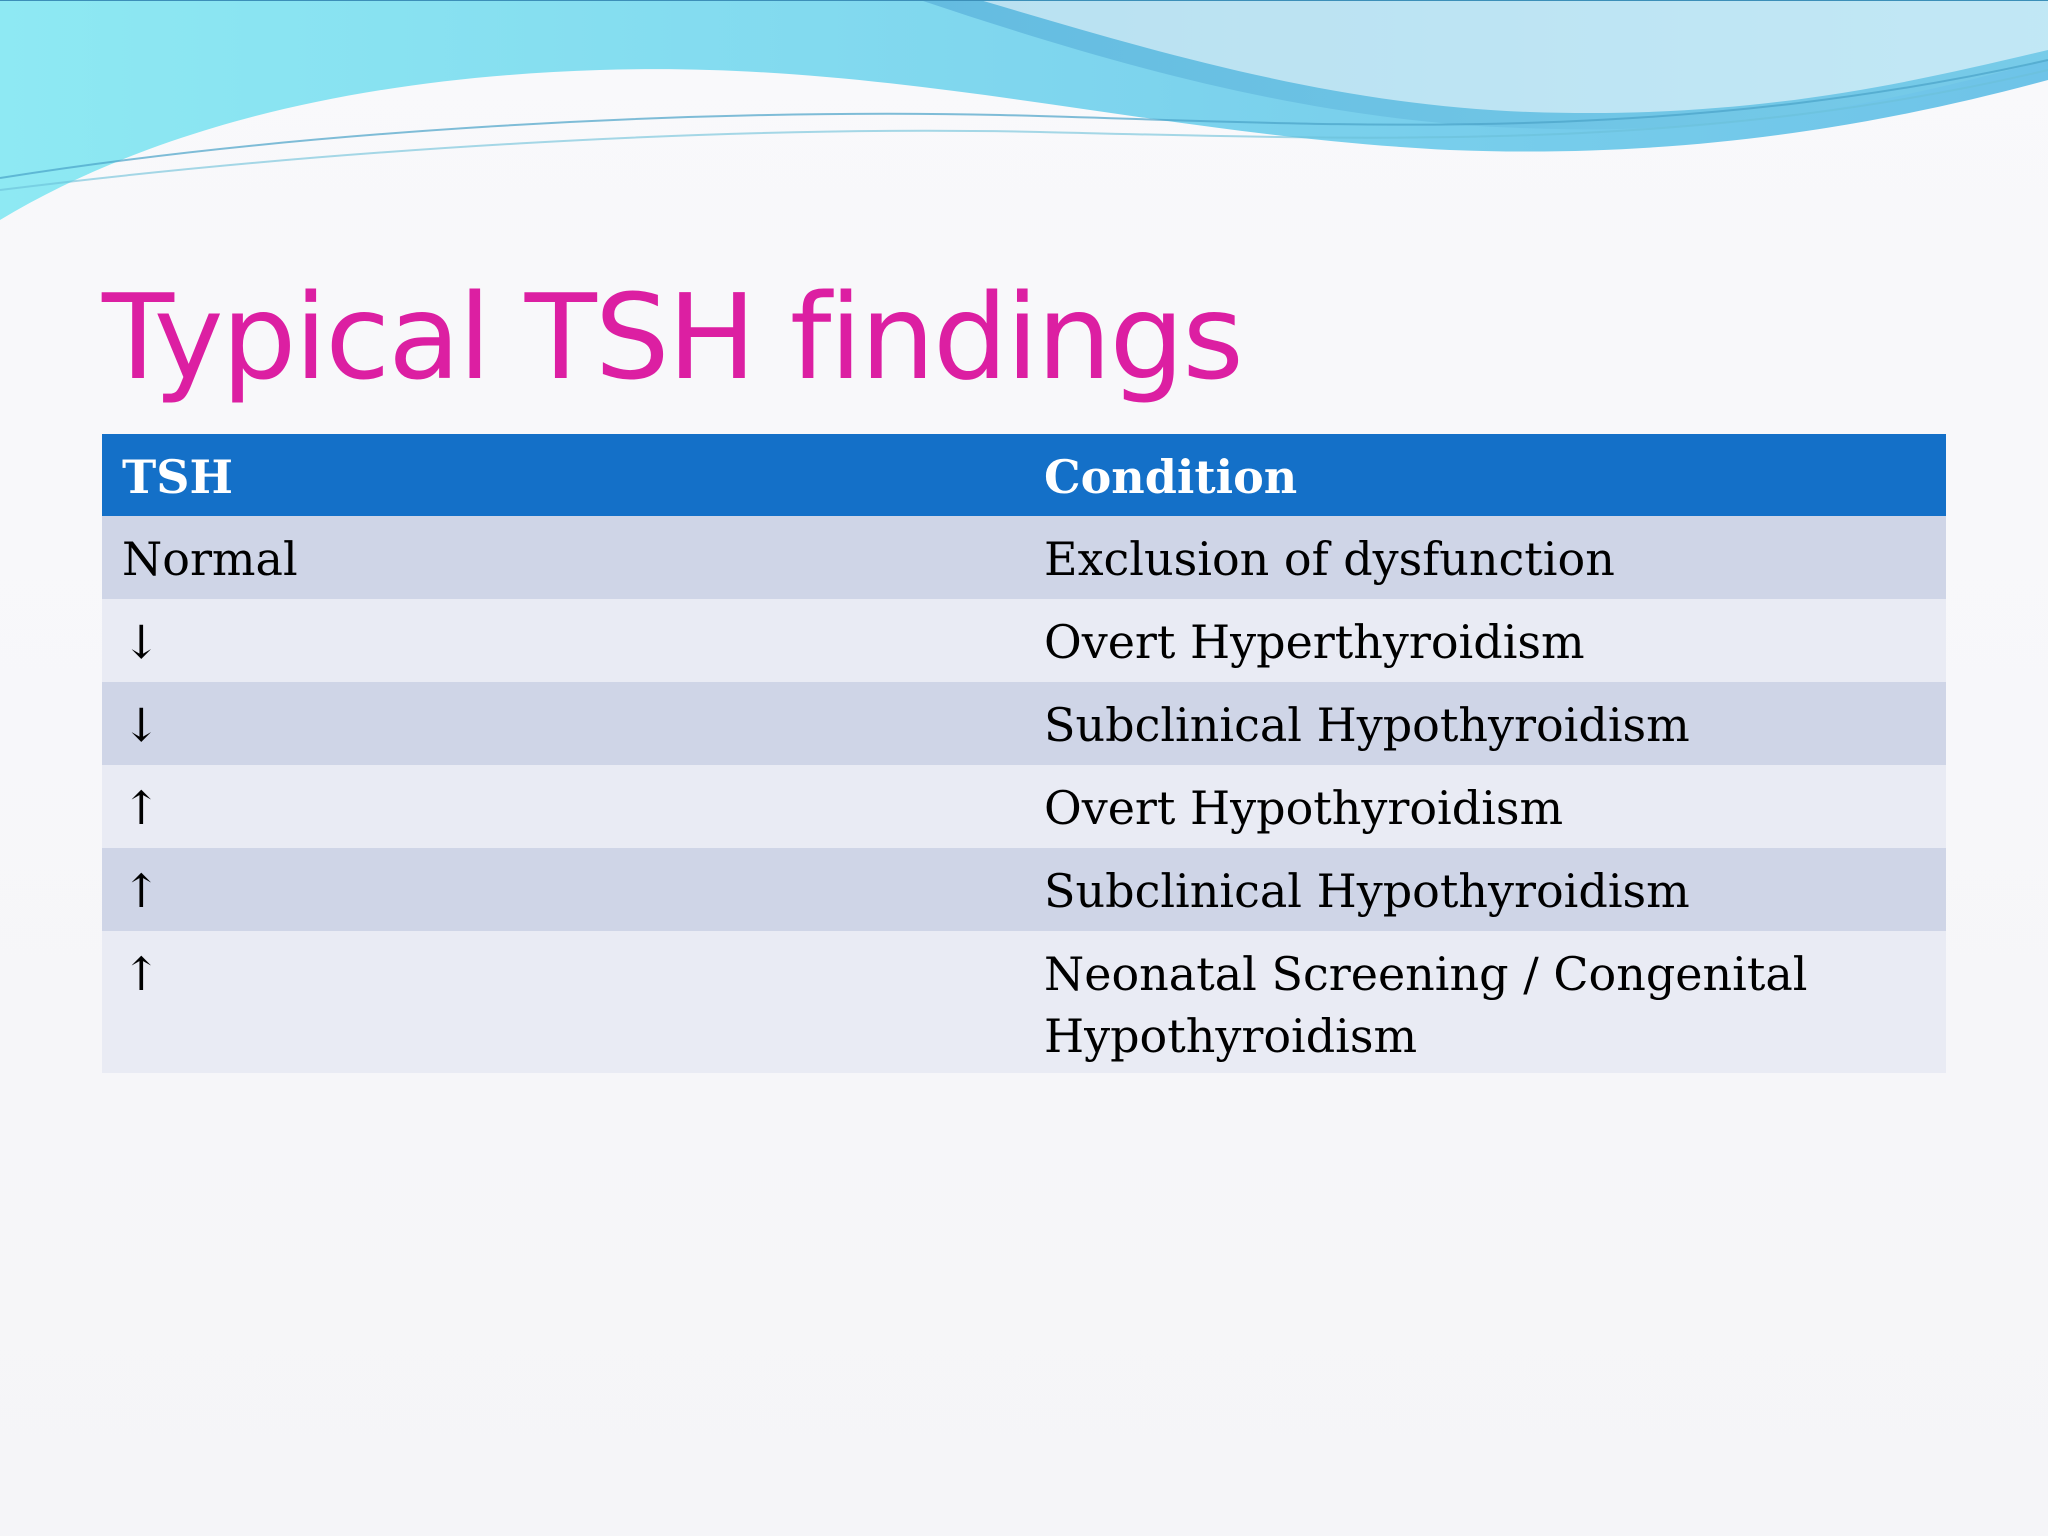 The width and height of the screenshot is (2048, 1536). I want to click on table-row: Normal Exclusion of dysfunction, so click(1024, 557).